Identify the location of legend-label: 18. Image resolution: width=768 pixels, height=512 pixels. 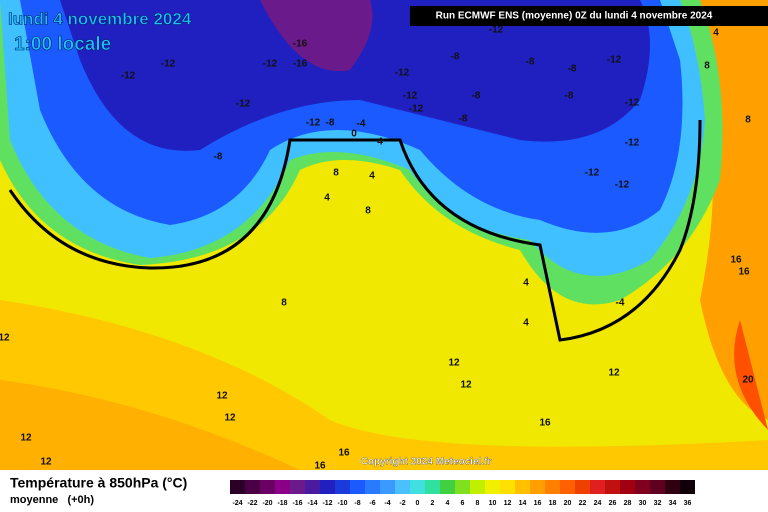
(553, 503).